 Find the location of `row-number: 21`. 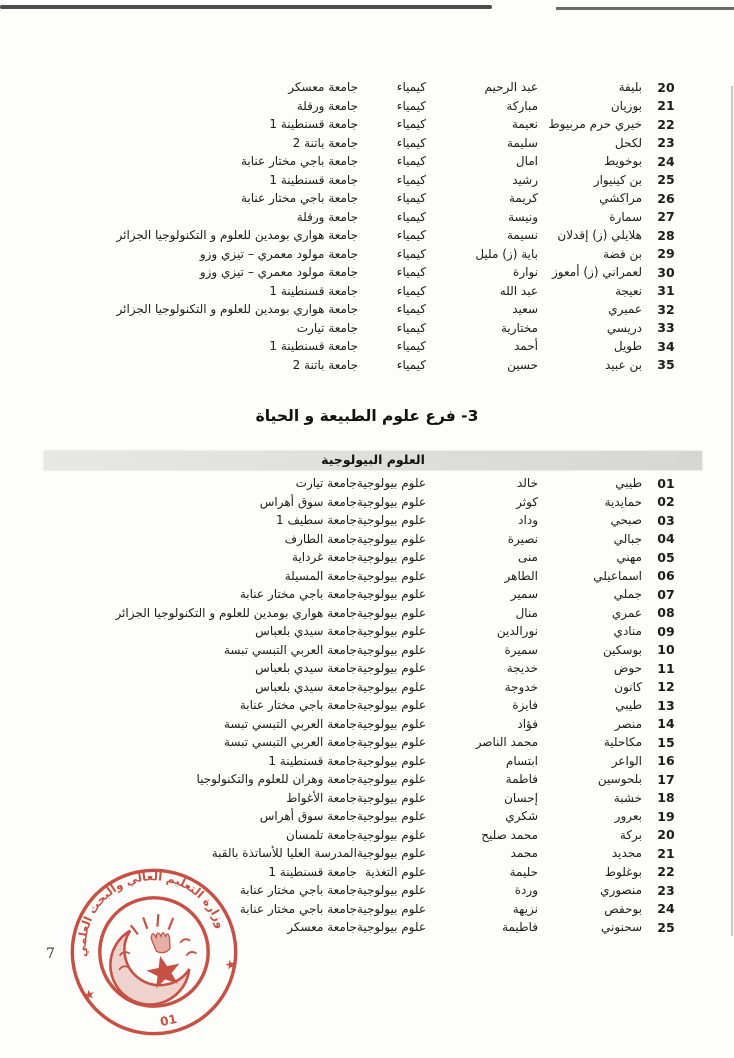

row-number: 21 is located at coordinates (666, 106).